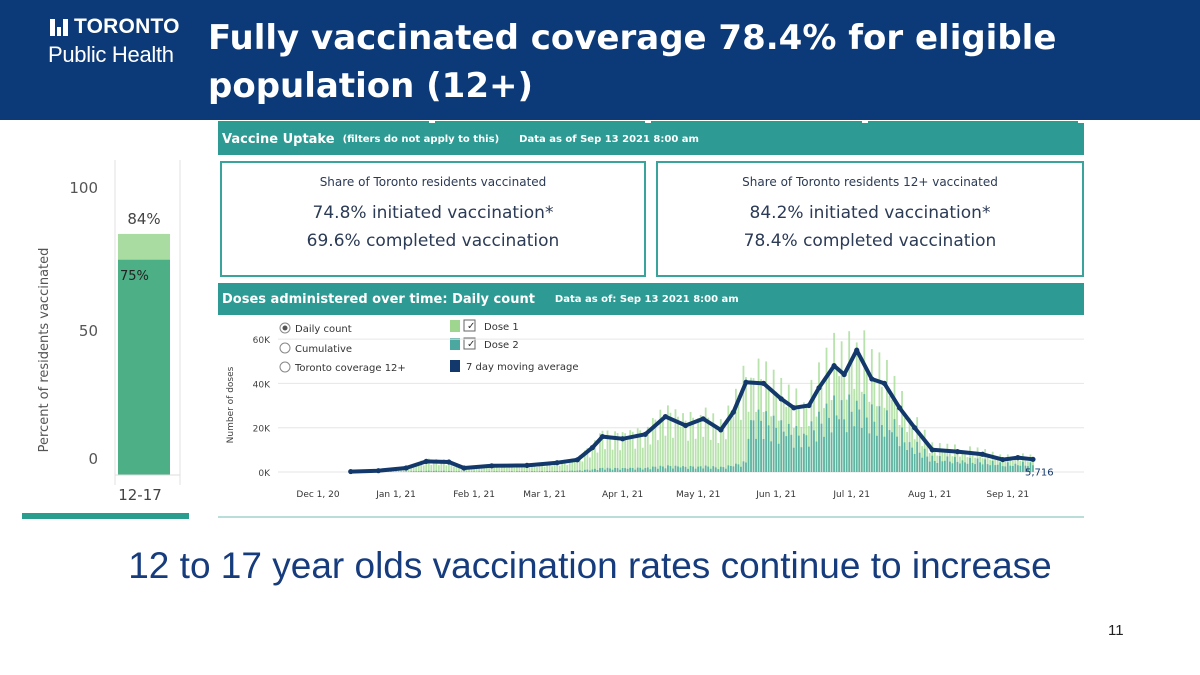  I want to click on legend-swatch-dose1, so click(455, 326).